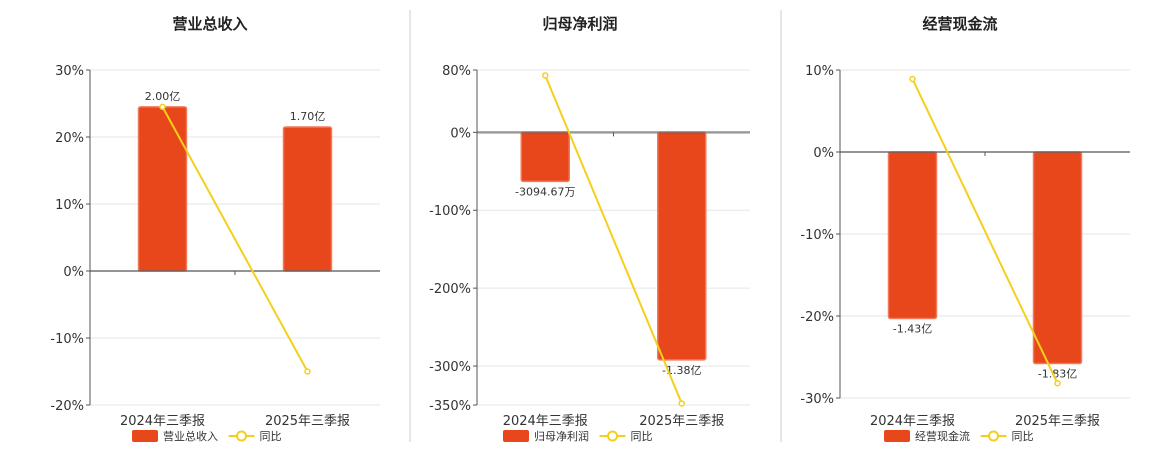  Describe the element at coordinates (190, 436) in the screenshot. I see `legend-bar-label: 营业总收入` at that location.